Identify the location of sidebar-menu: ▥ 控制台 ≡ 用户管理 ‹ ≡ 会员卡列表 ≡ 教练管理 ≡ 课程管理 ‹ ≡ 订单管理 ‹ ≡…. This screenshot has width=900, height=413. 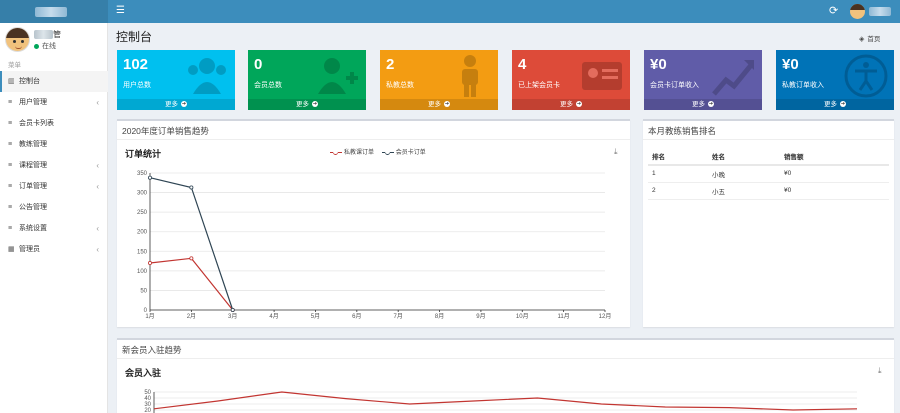
(54, 165).